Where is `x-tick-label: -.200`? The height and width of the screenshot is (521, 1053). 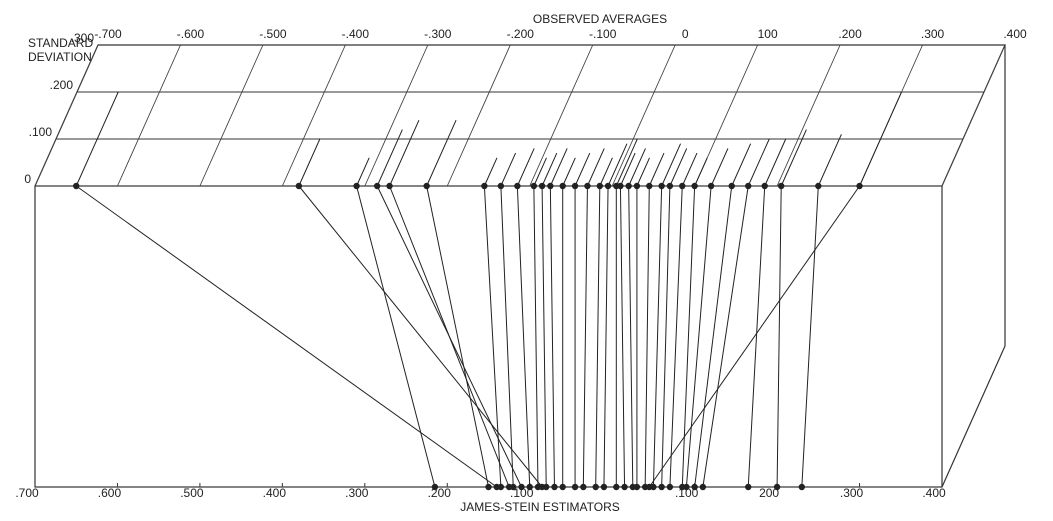
x-tick-label: -.200 is located at coordinates (521, 34).